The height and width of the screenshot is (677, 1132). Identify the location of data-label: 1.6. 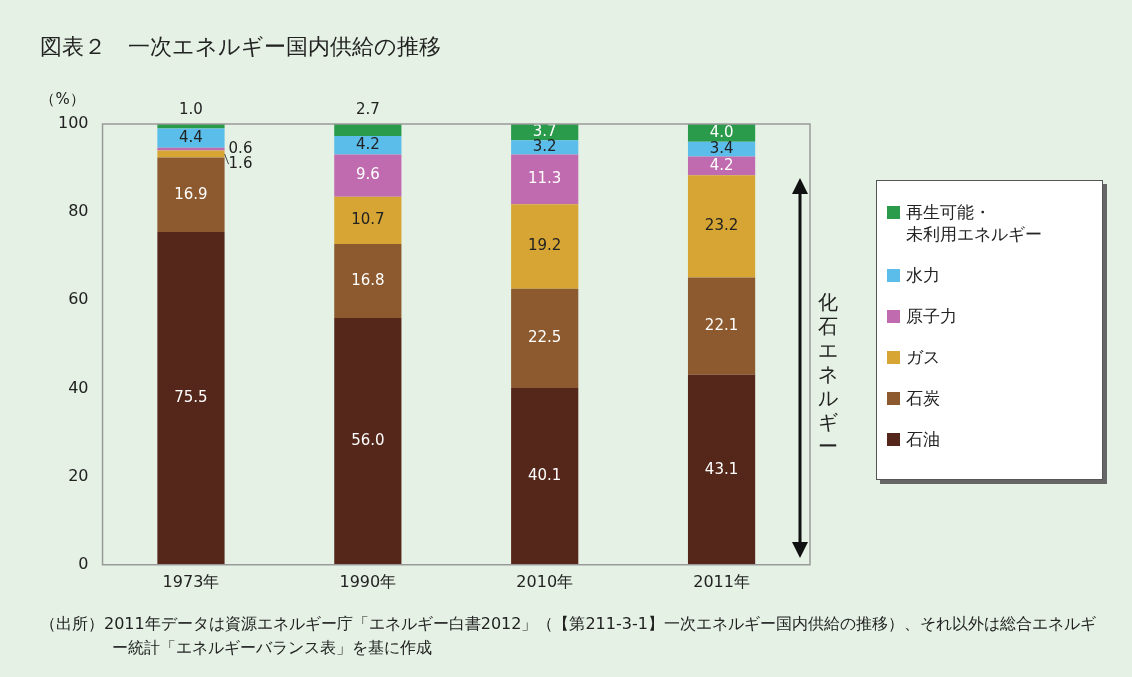
(240, 163).